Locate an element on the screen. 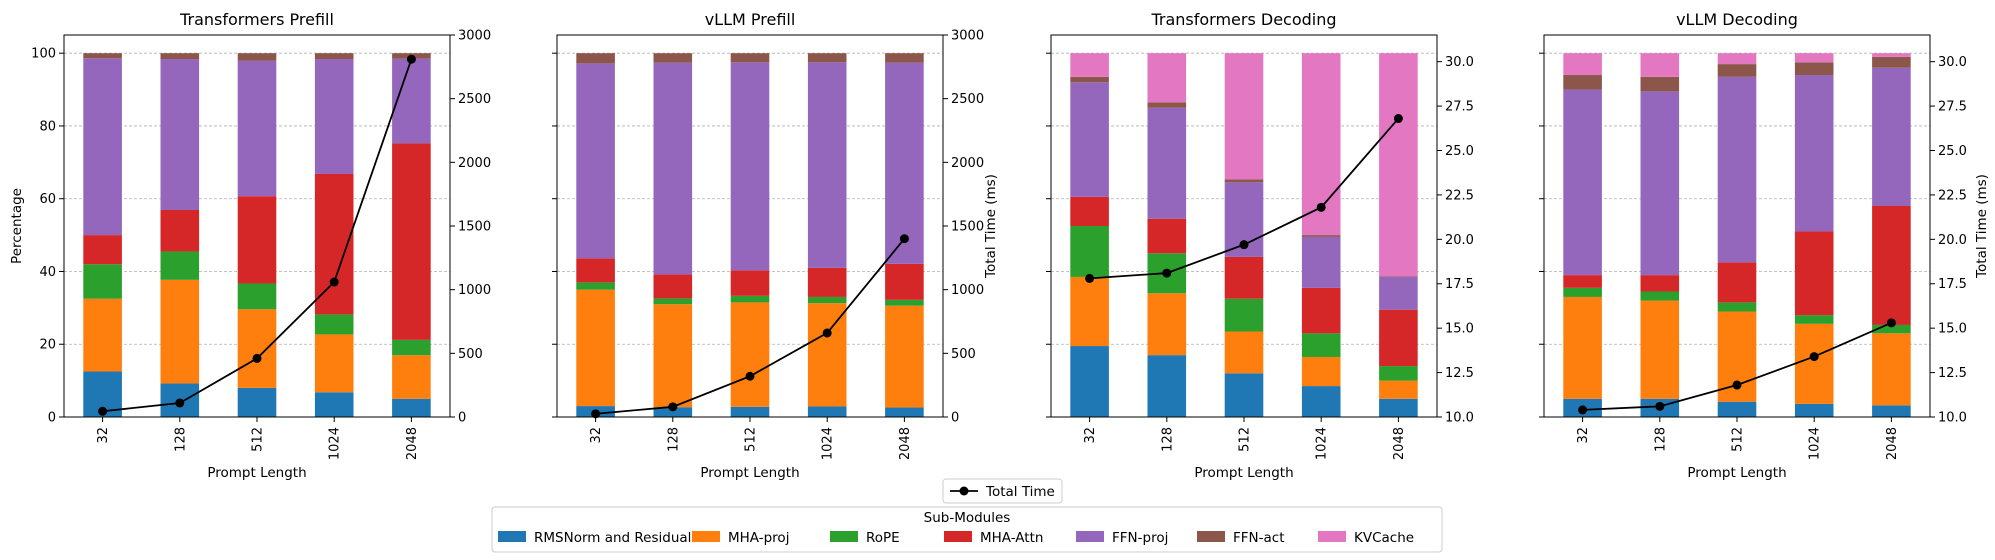 This screenshot has width=1995, height=560. legend-item-mha-proj: MHA-proj is located at coordinates (740, 538).